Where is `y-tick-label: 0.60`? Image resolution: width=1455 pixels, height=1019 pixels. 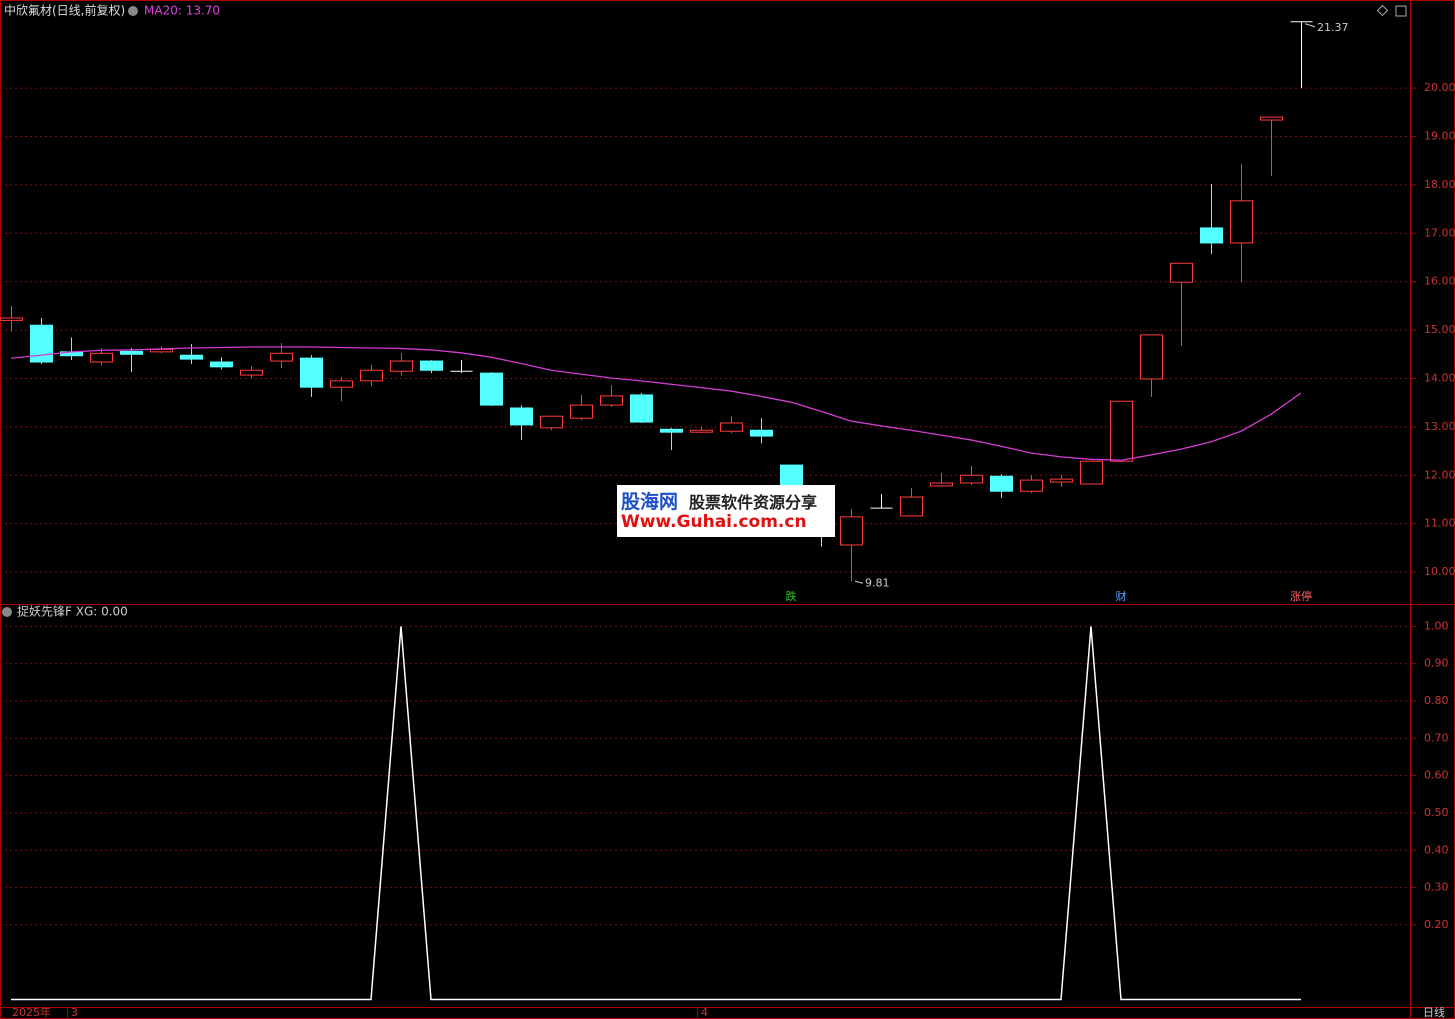
y-tick-label: 0.60 is located at coordinates (1436, 775).